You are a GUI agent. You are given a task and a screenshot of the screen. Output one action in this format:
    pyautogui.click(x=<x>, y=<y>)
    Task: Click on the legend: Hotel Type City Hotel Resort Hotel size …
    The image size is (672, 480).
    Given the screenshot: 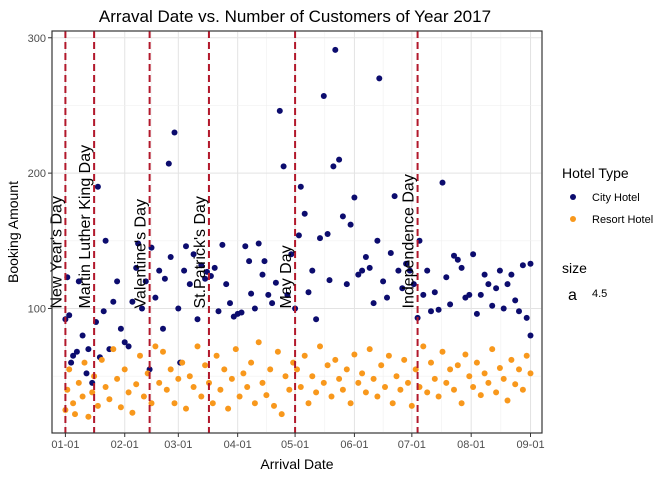 What is the action you would take?
    pyautogui.click(x=607, y=234)
    